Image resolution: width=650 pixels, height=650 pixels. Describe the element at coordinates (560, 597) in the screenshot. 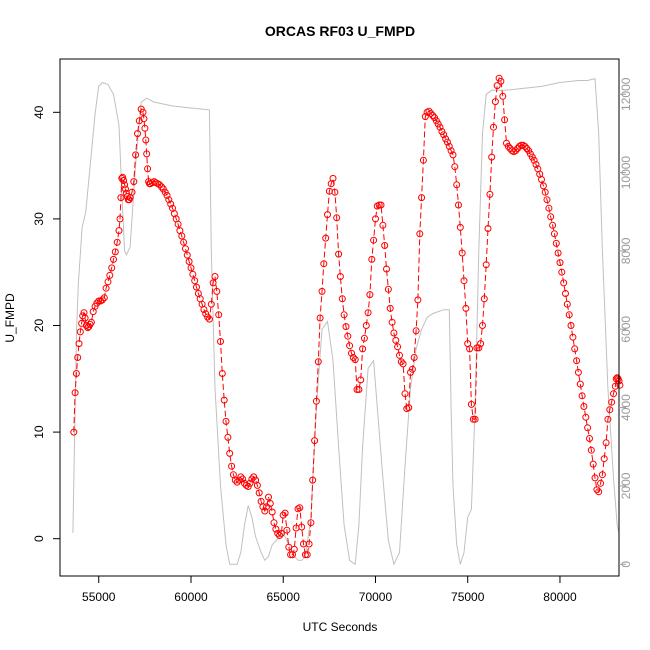

I see `x-tick-label: 80000` at that location.